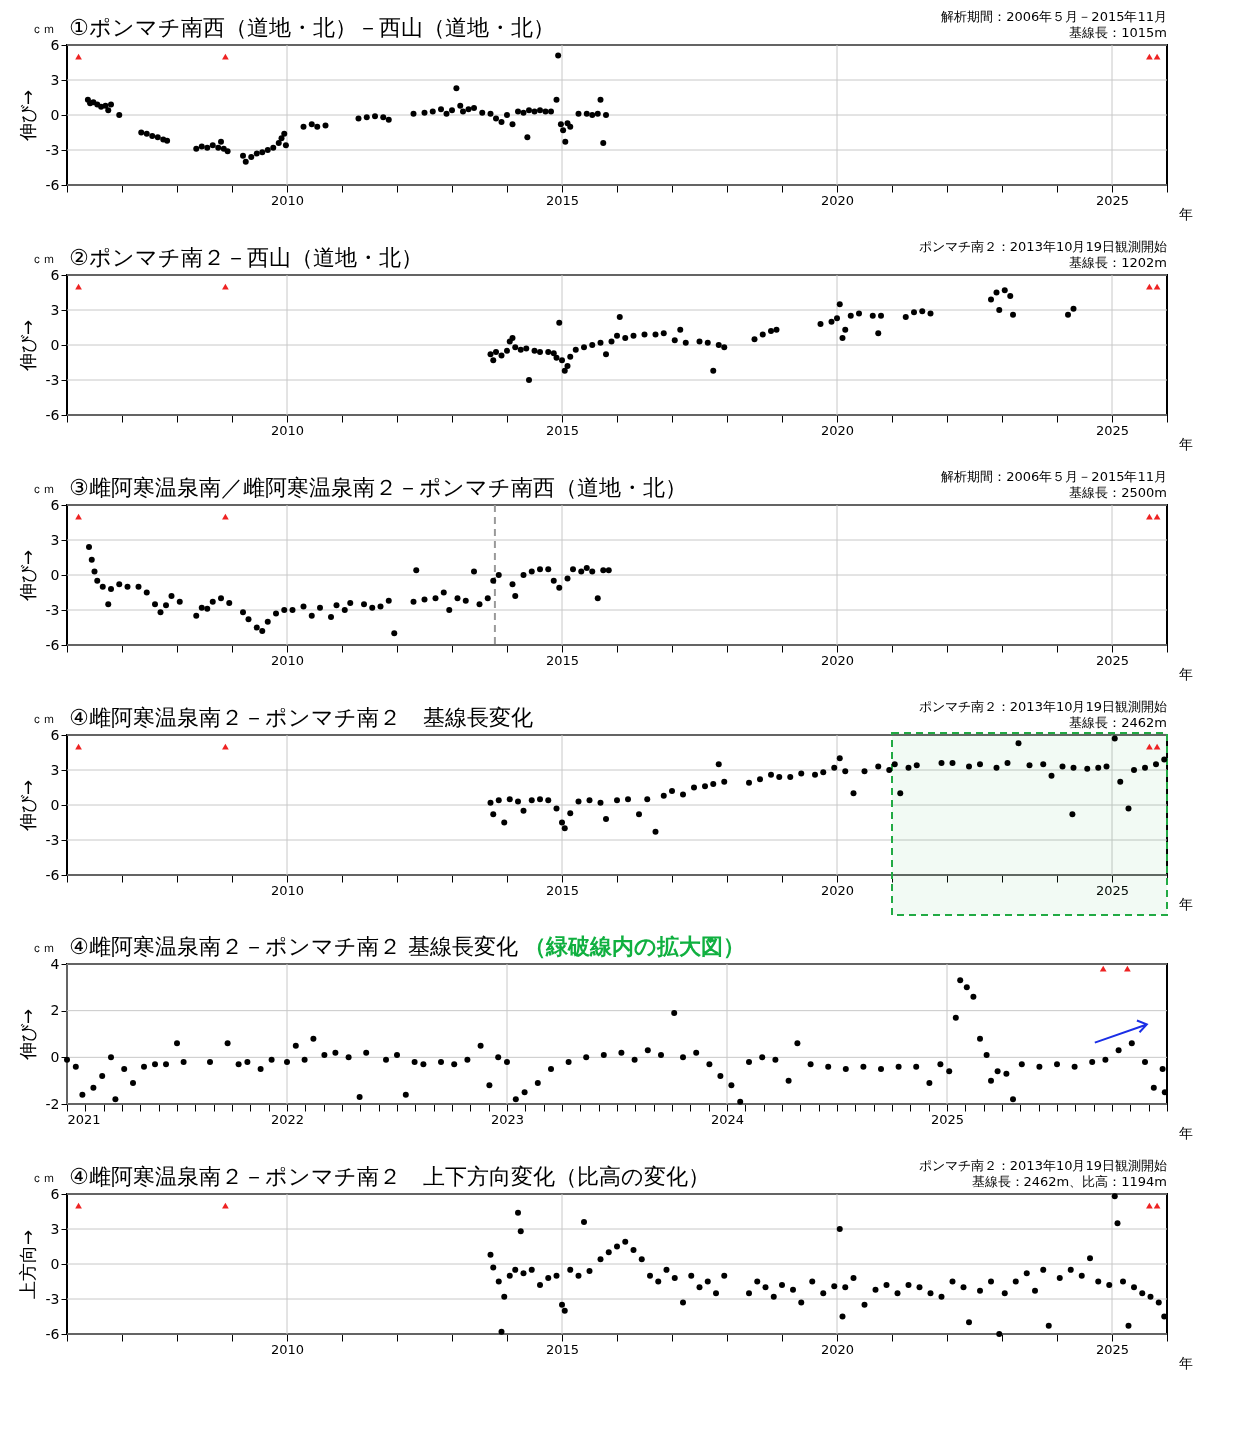 The image size is (1240, 1449). I want to click on chart-title: ②ポンマチ南２－西山（道地・北）, so click(246, 257).